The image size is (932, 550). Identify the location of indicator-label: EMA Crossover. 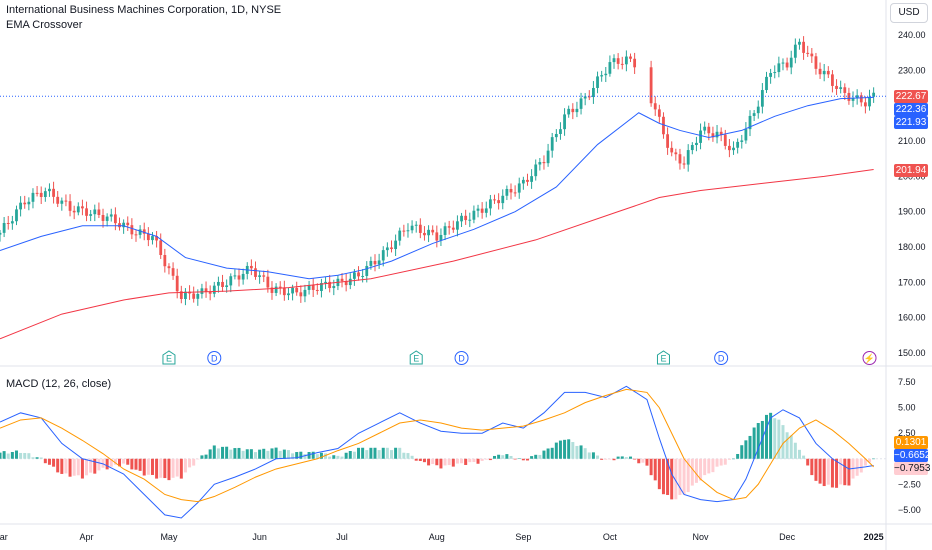
(44, 25).